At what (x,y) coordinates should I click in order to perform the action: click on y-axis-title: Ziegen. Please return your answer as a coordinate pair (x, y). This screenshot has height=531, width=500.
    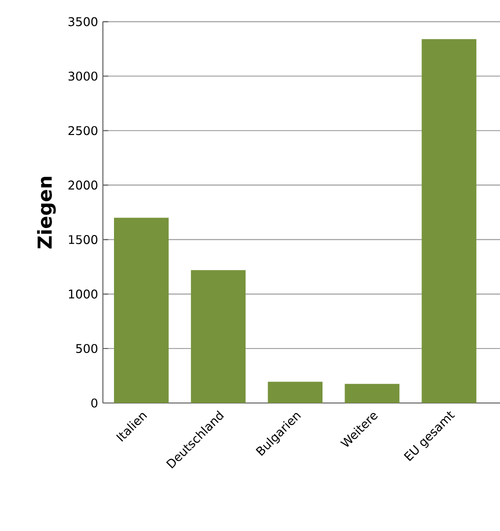
    Looking at the image, I should click on (46, 212).